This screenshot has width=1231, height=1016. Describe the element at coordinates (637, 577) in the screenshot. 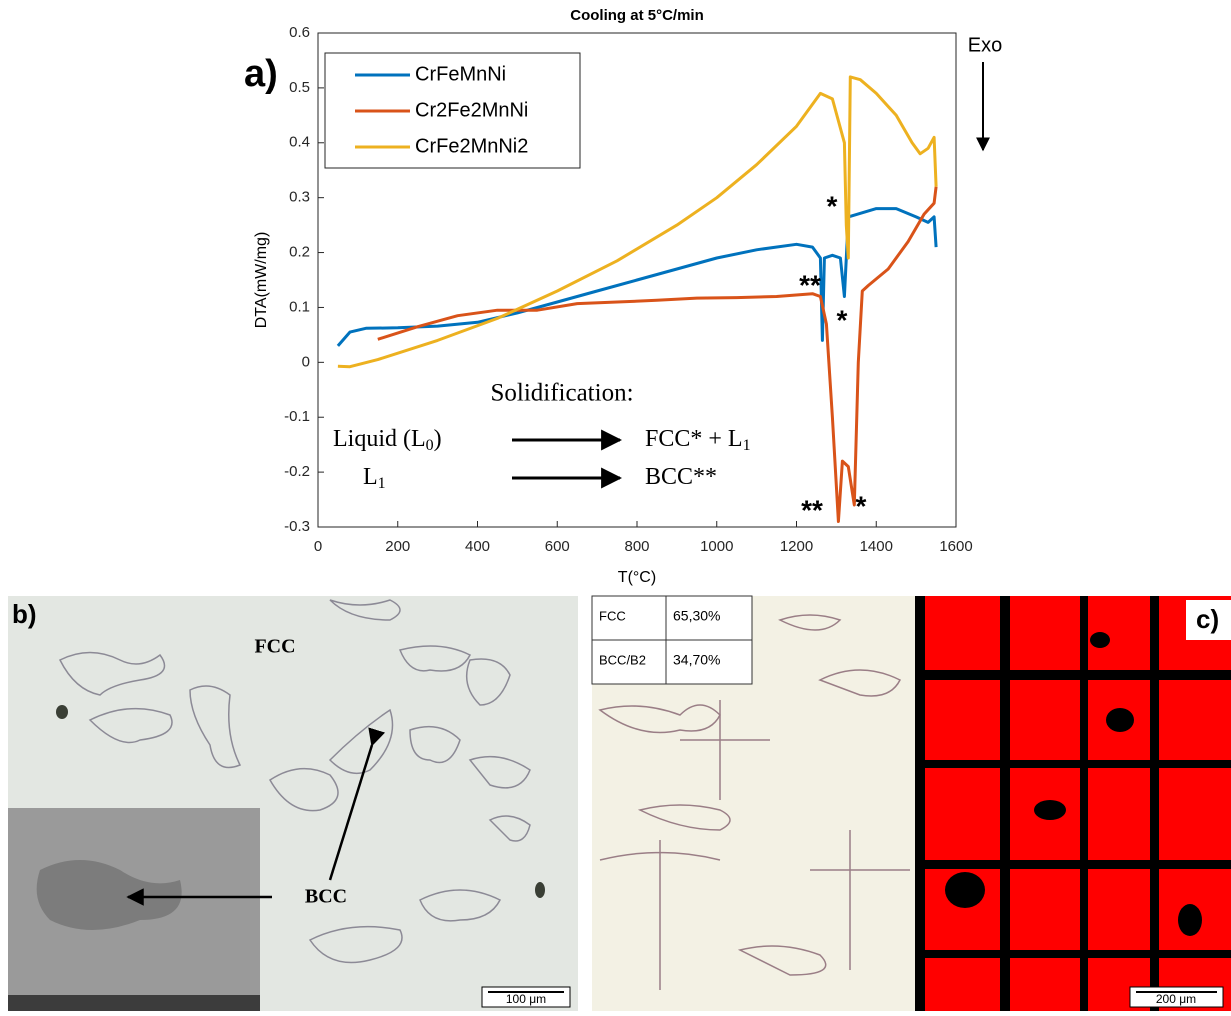

I see `x-axis-label: T(°C)` at that location.